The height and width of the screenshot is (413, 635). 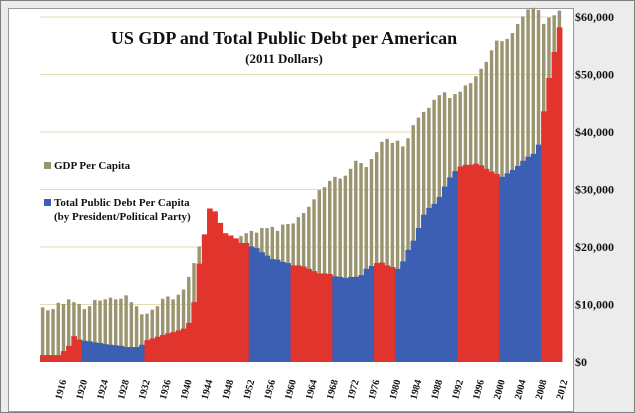 What do you see at coordinates (103, 390) in the screenshot?
I see `x-tick-label: 1924` at bounding box center [103, 390].